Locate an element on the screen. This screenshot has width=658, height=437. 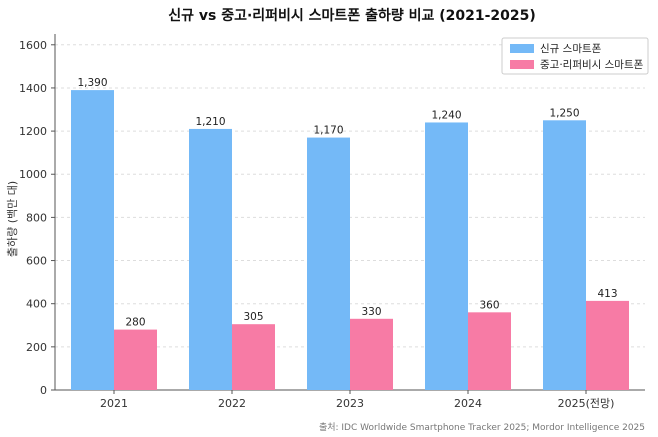
y-axis-label: 출하량 (백만 대) is located at coordinates (12, 219).